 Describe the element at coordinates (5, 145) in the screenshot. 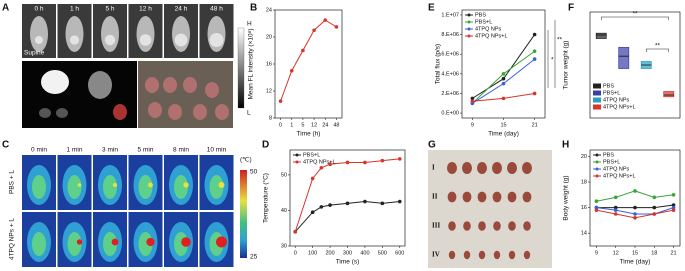

I see `panel-letter: C` at that location.